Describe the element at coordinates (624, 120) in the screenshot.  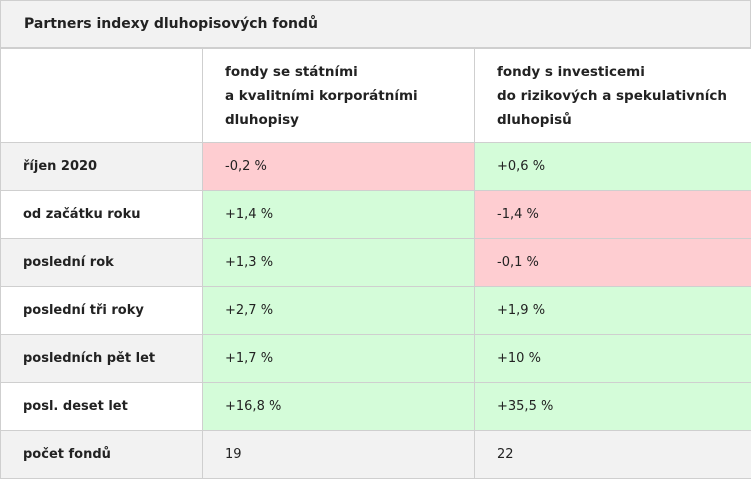
I see `column-header-line: dluhopisů` at that location.